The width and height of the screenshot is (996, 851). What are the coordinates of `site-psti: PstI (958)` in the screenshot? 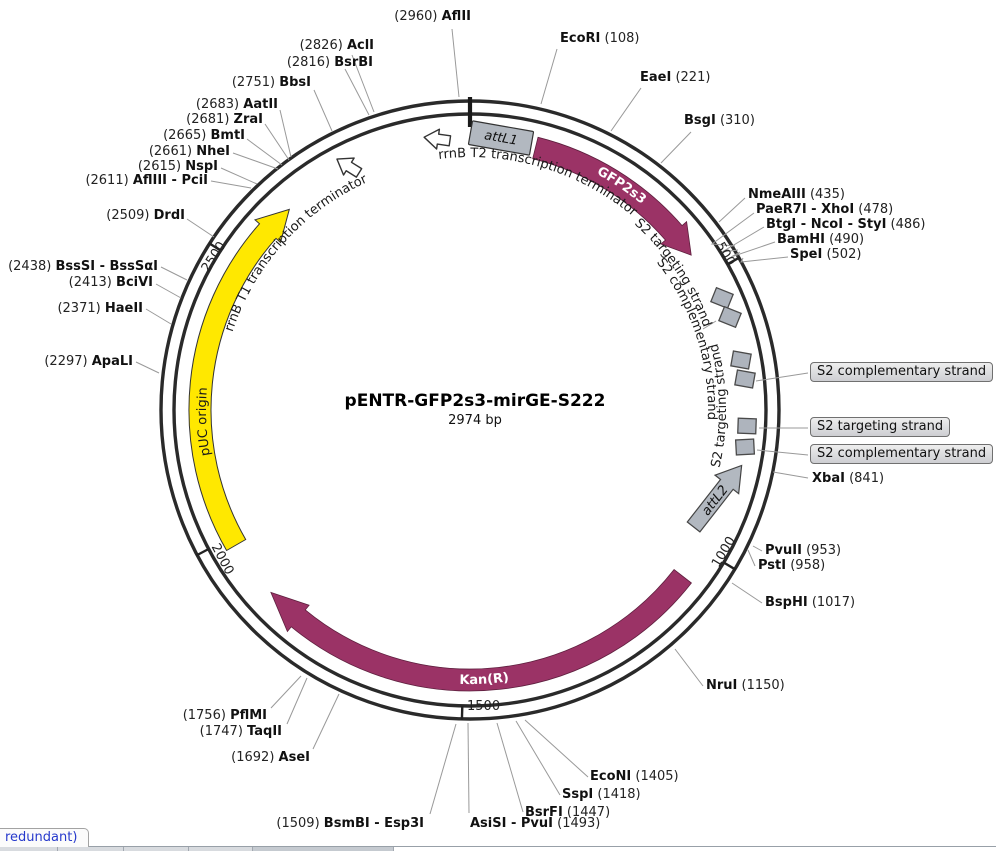 It's located at (792, 565).